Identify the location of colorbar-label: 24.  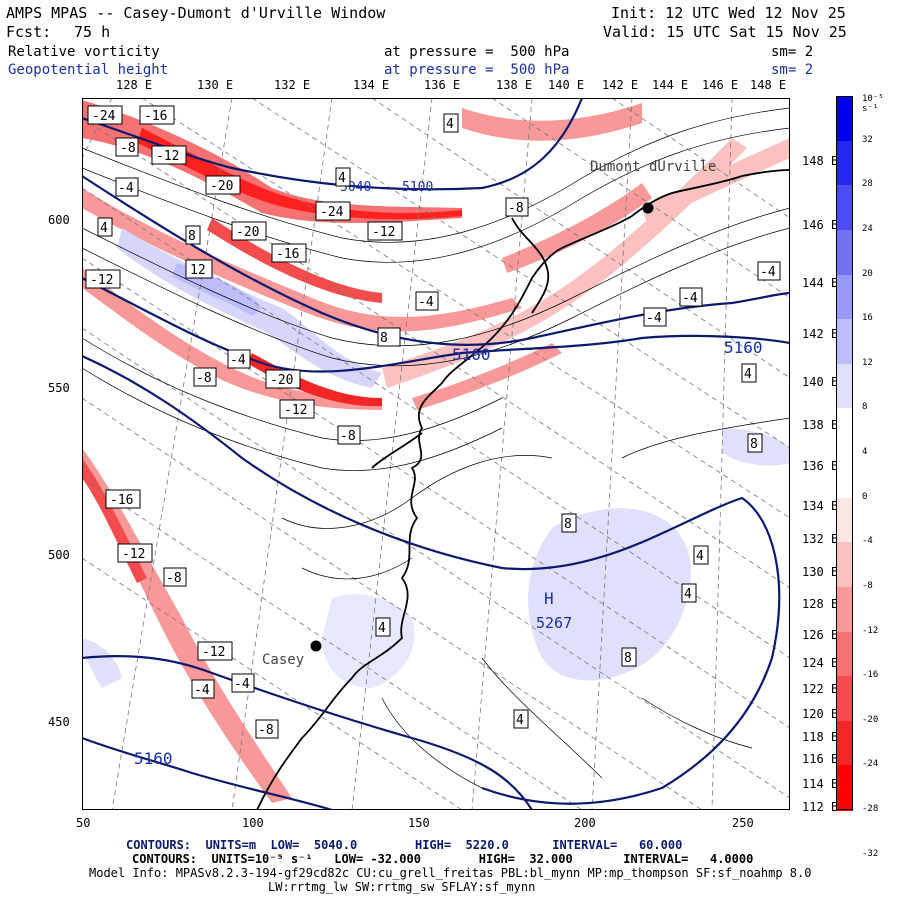
(867, 228).